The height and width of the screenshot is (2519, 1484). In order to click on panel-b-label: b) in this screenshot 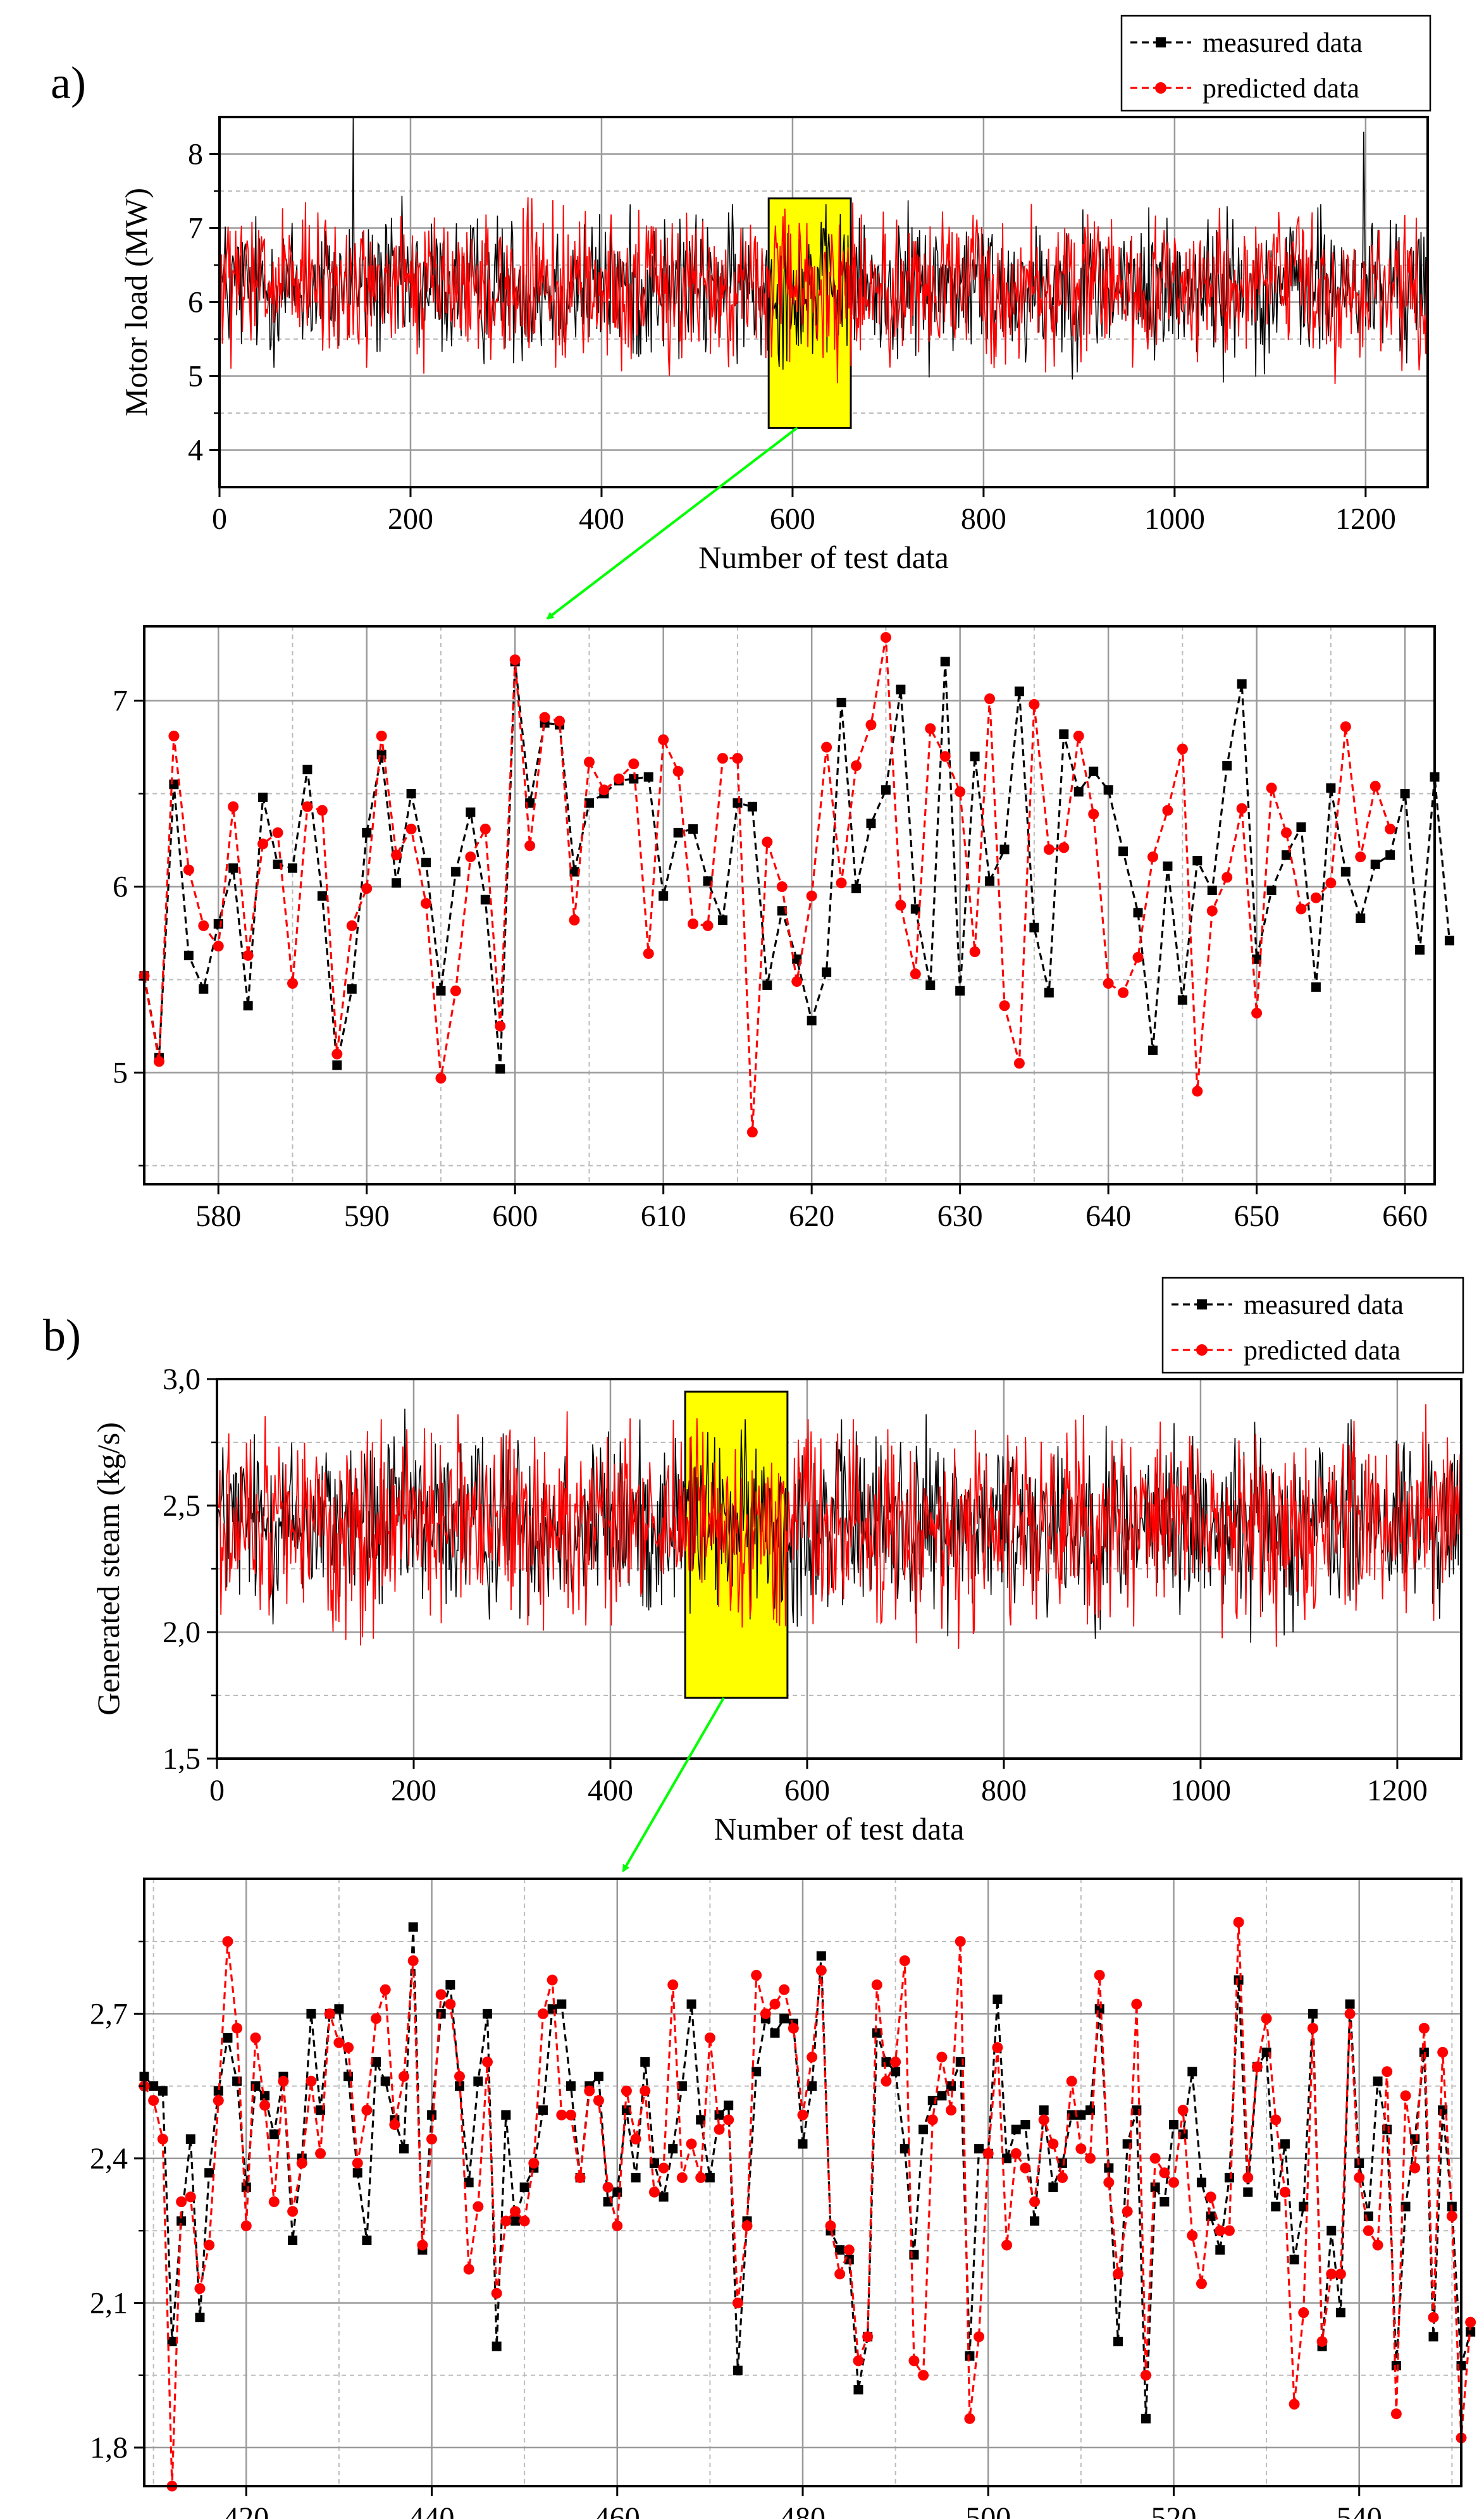, I will do `click(62, 1335)`.